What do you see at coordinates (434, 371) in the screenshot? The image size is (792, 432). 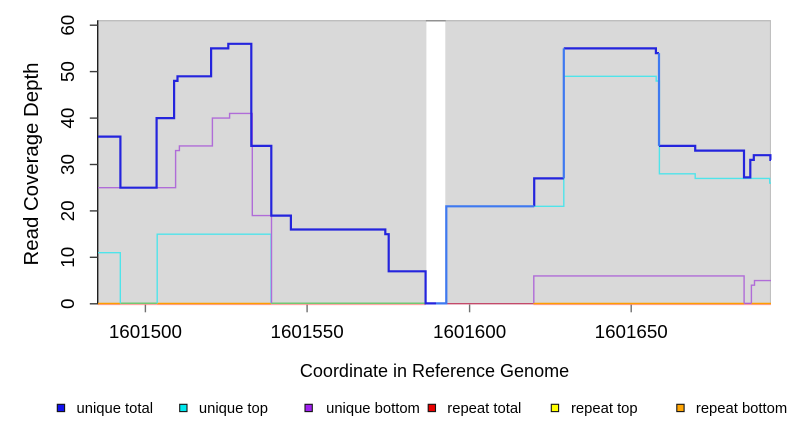 I see `svg-text: Coordinate in Reference Genome` at bounding box center [434, 371].